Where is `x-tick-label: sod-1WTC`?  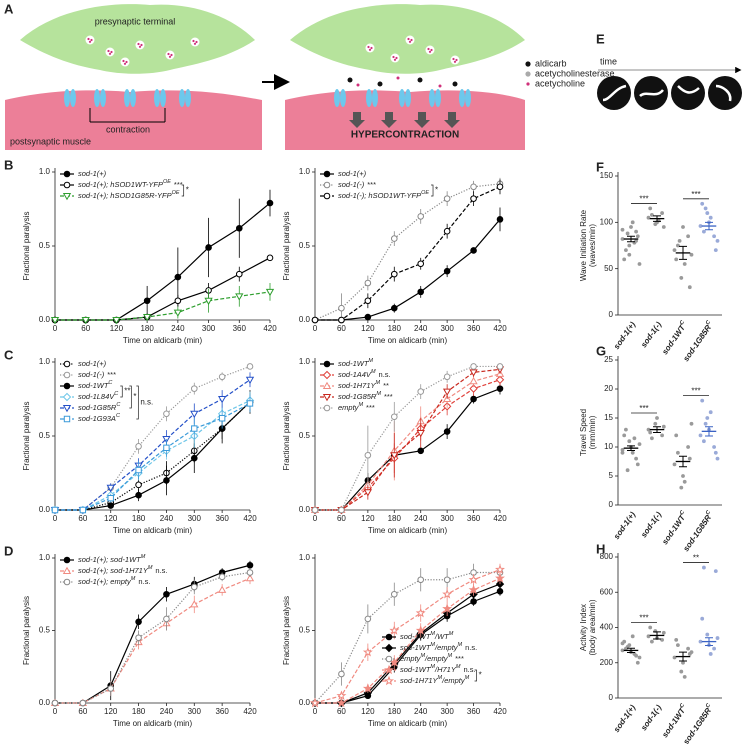
x-tick-label: sod-1WTC is located at coordinates (675, 720).